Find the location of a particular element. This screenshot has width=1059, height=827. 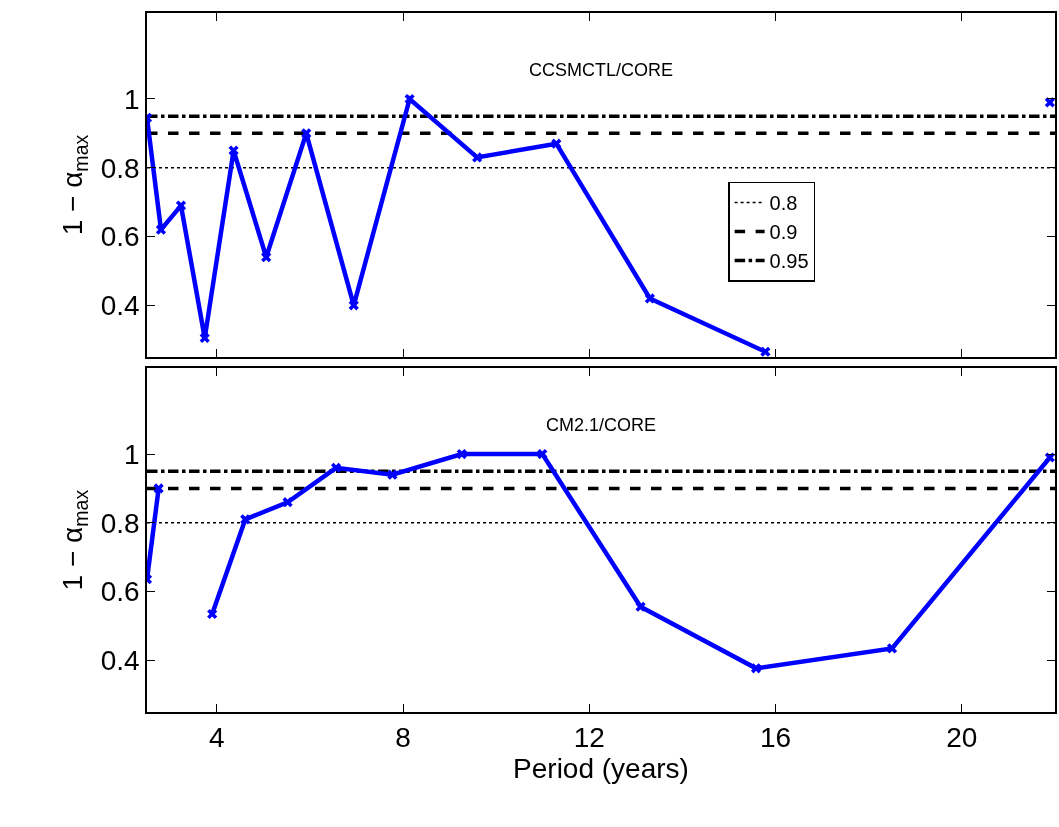

legend-label: 0.9 is located at coordinates (783, 232).